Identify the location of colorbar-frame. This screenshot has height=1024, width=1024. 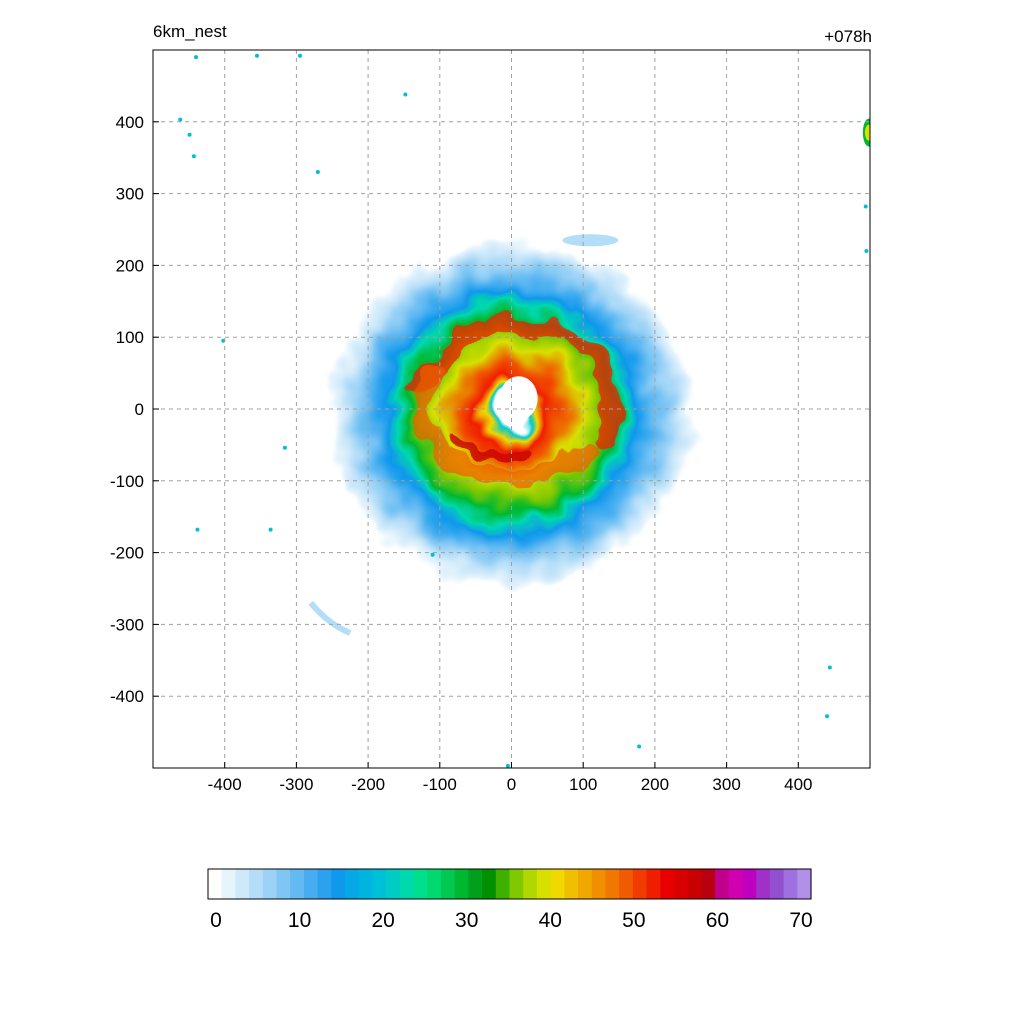
(509, 884).